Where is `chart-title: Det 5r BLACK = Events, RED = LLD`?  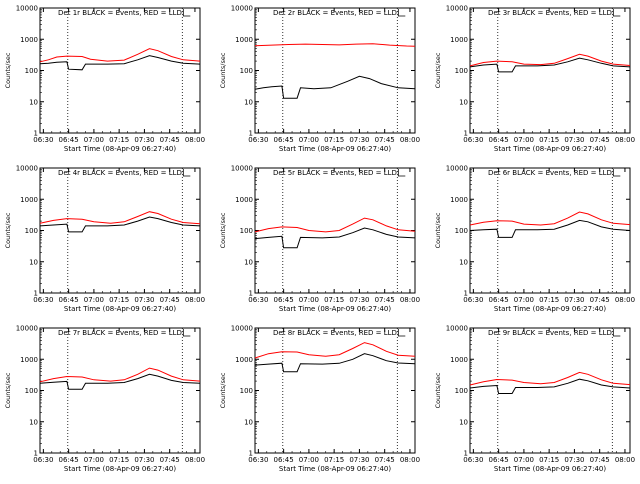
chart-title: Det 5r BLACK = Events, RED = LLD is located at coordinates (335, 173).